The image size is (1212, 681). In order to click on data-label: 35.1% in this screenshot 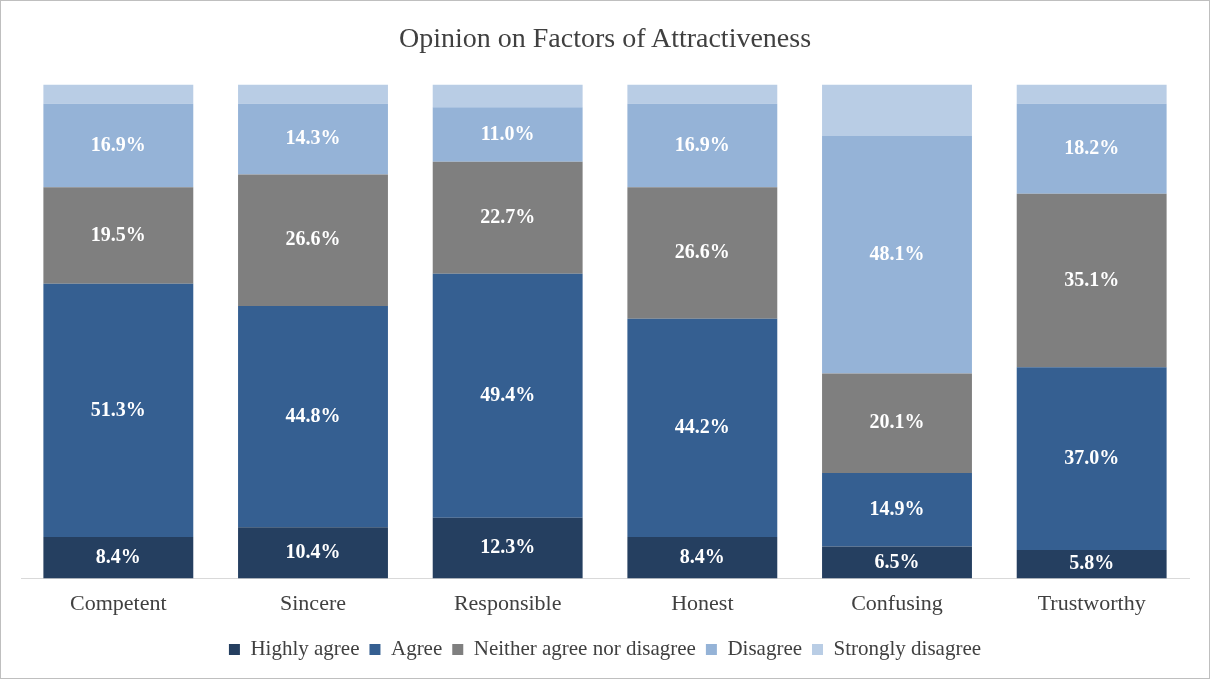, I will do `click(1092, 278)`.